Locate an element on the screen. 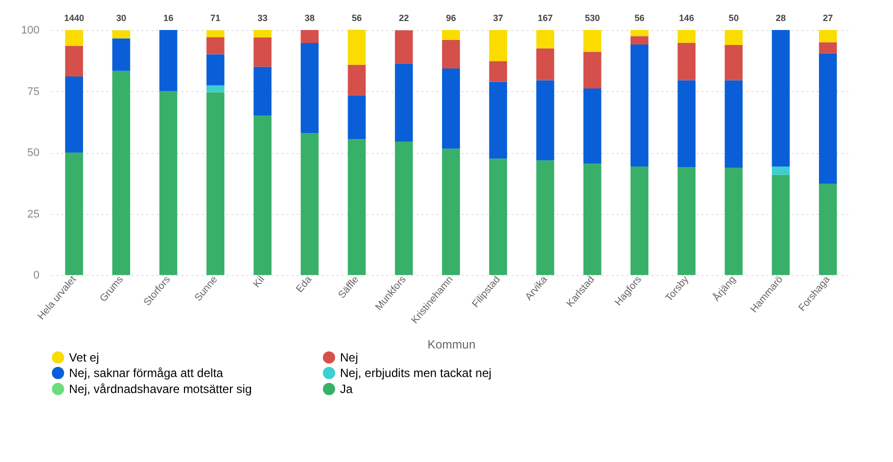 This screenshot has width=893, height=462. annotation: 30 is located at coordinates (121, 18).